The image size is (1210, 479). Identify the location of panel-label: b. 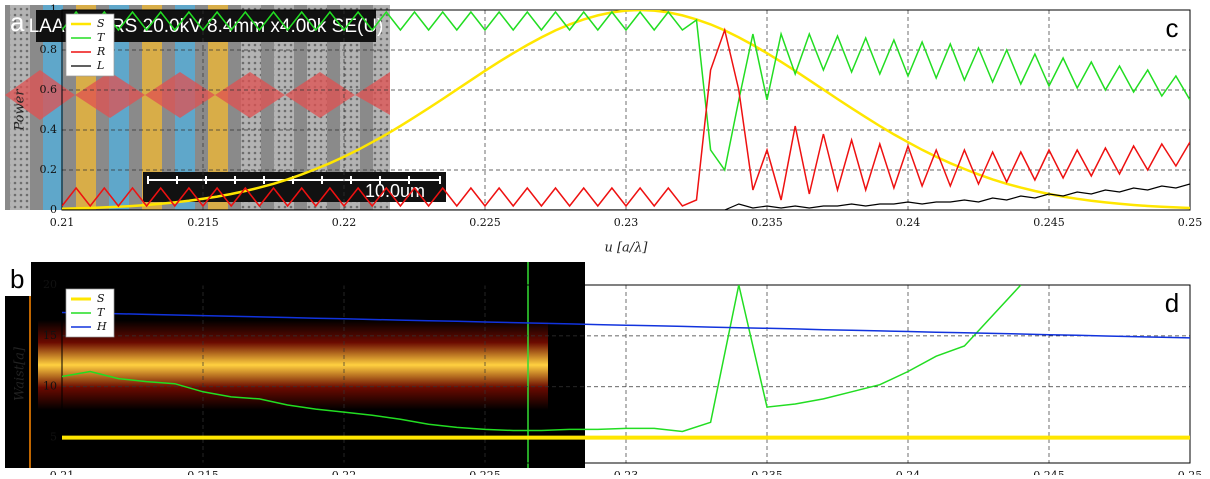
(17, 279).